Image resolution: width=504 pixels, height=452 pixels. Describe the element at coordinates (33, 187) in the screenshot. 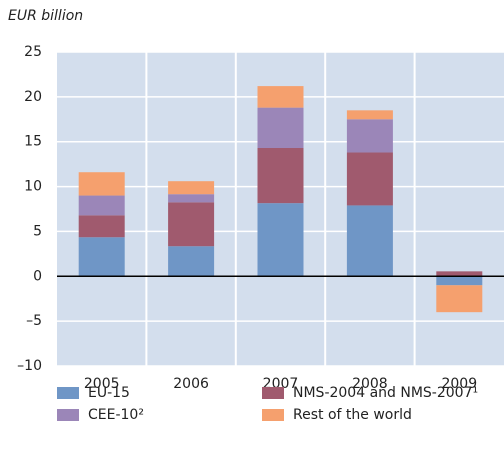

I see `y-tick-label: 10` at that location.